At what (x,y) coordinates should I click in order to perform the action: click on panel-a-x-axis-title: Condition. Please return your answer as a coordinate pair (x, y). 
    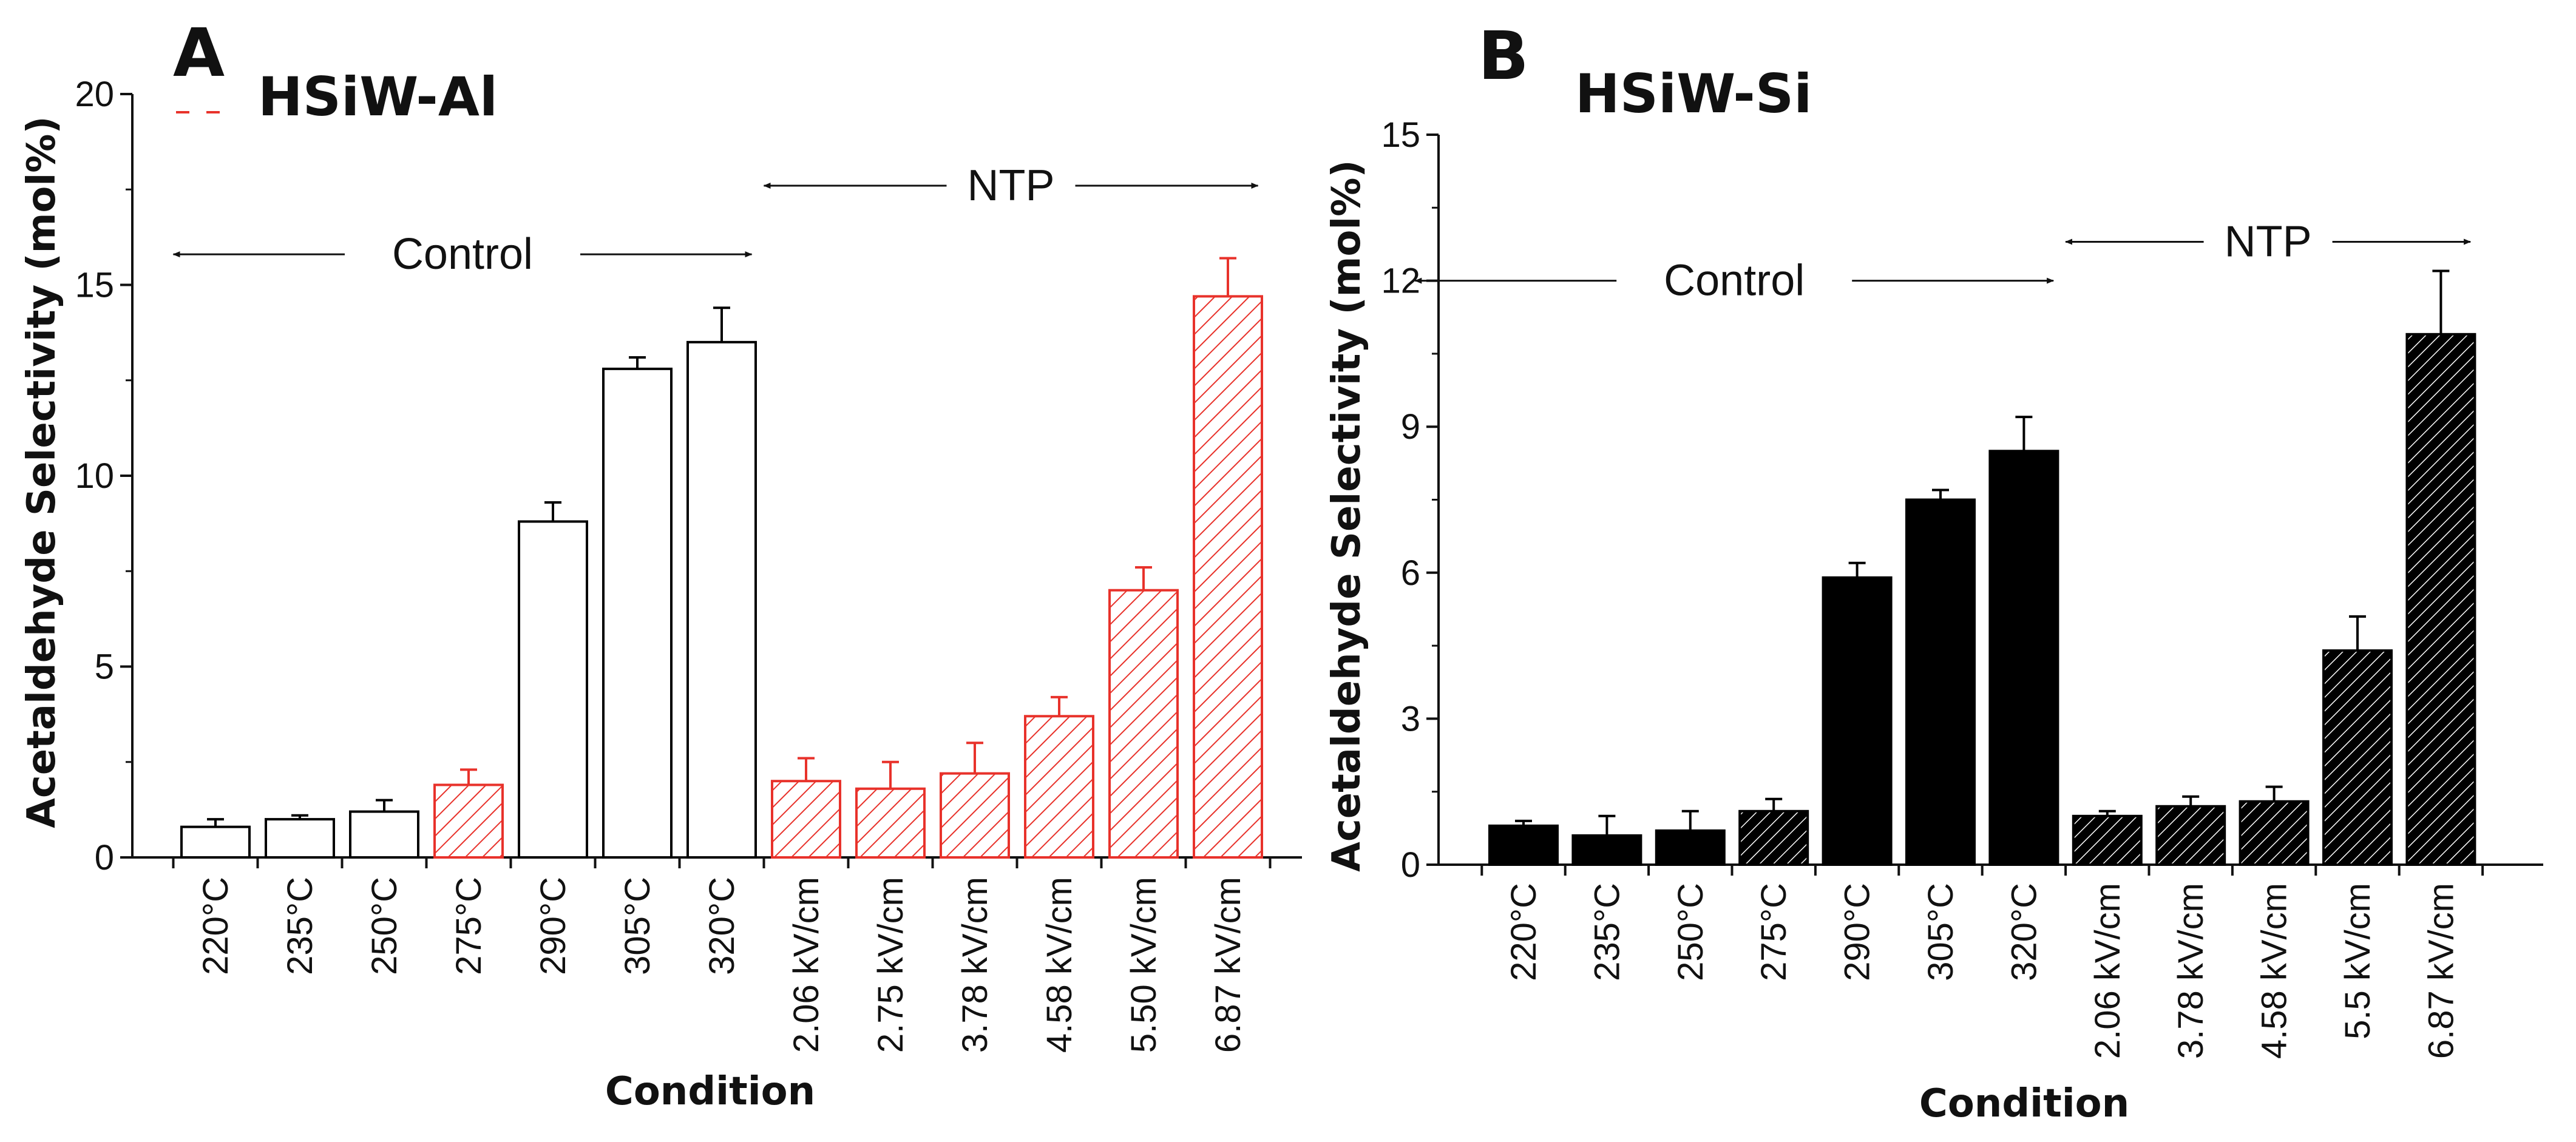
    Looking at the image, I should click on (710, 1091).